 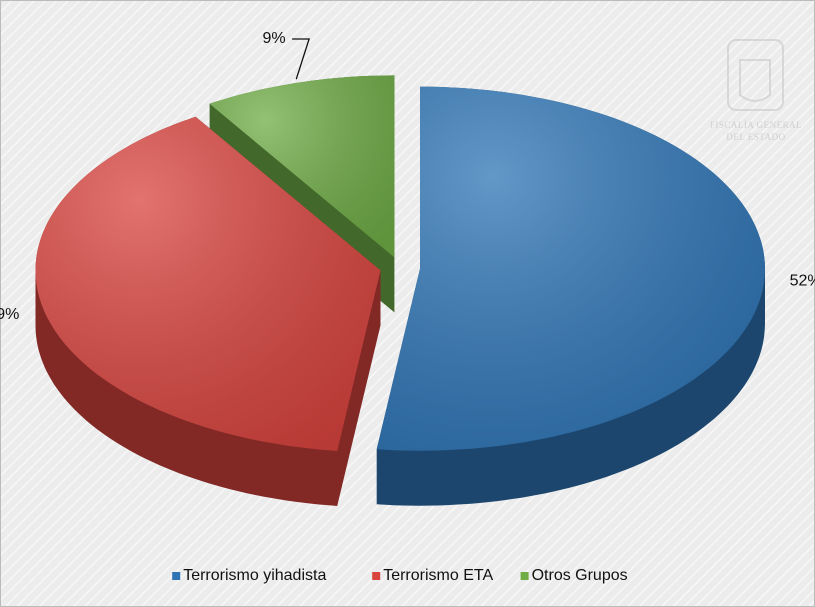 I want to click on data-label: 52%, so click(x=802, y=281).